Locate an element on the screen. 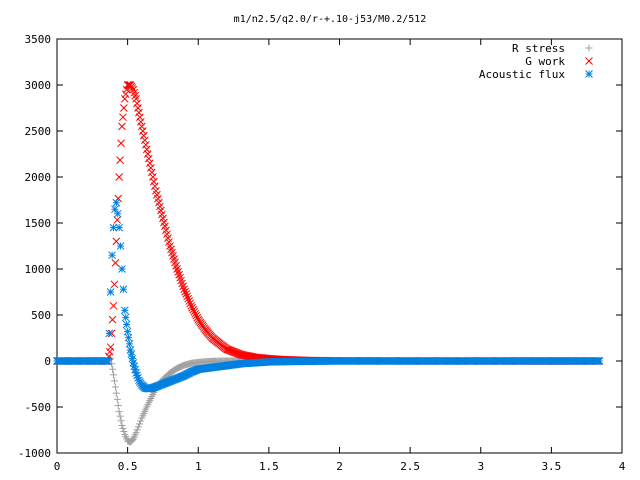  chart-title: m1/n2.5/q2.0/r-+.10-j53/M0.2/512 is located at coordinates (330, 19).